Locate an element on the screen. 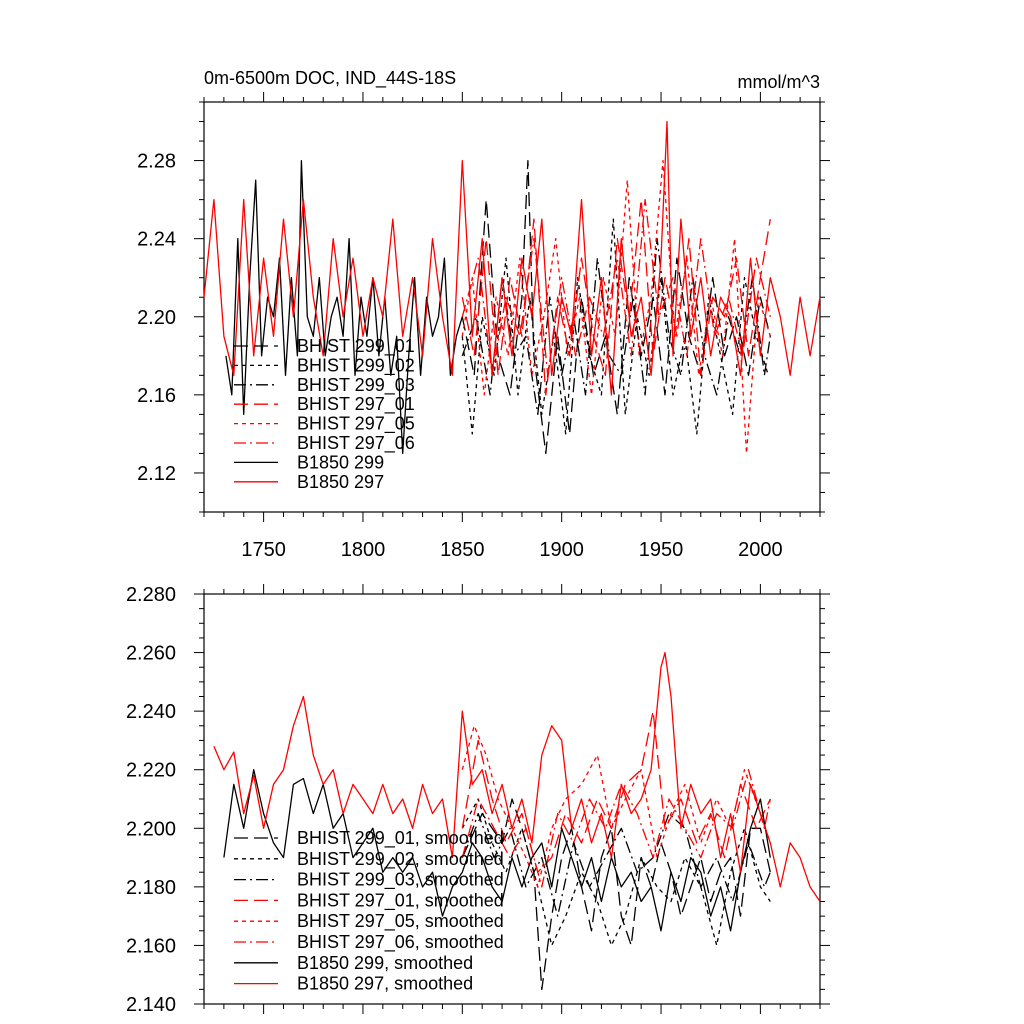 The image size is (1024, 1024). legend-label: BHIST 299_01 is located at coordinates (356, 346).